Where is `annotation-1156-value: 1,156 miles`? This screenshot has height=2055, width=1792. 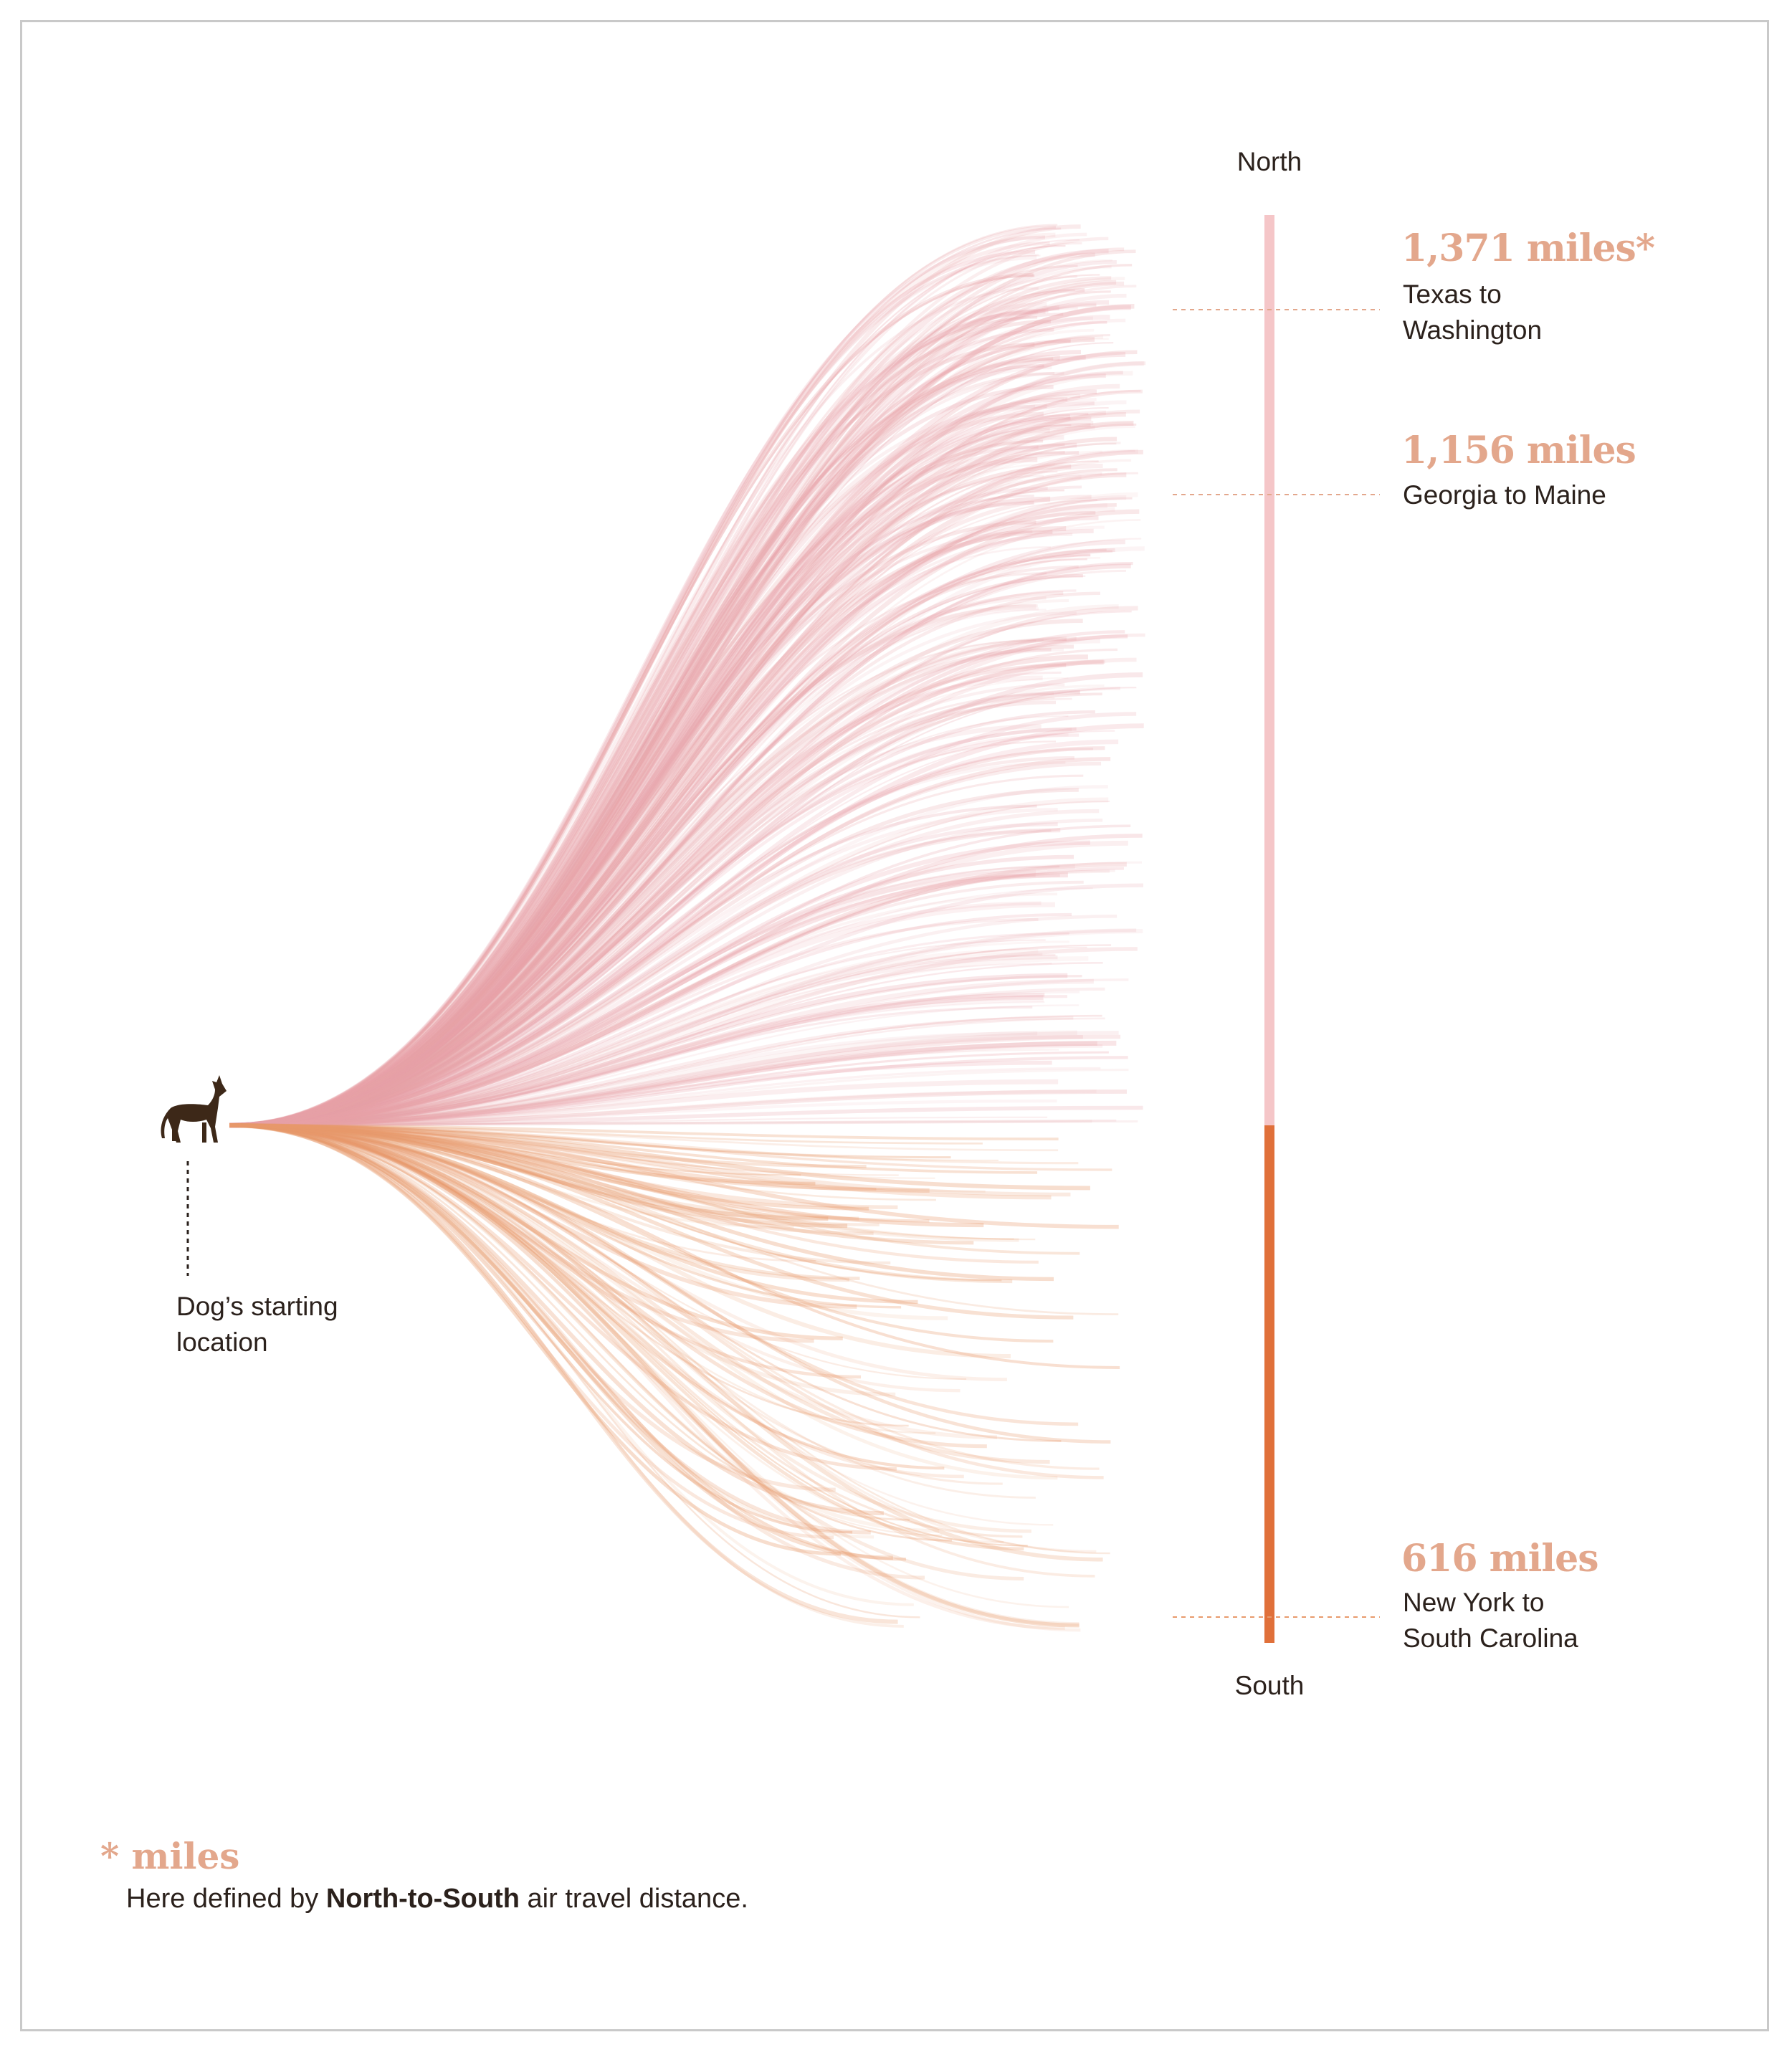 annotation-1156-value: 1,156 miles is located at coordinates (1519, 450).